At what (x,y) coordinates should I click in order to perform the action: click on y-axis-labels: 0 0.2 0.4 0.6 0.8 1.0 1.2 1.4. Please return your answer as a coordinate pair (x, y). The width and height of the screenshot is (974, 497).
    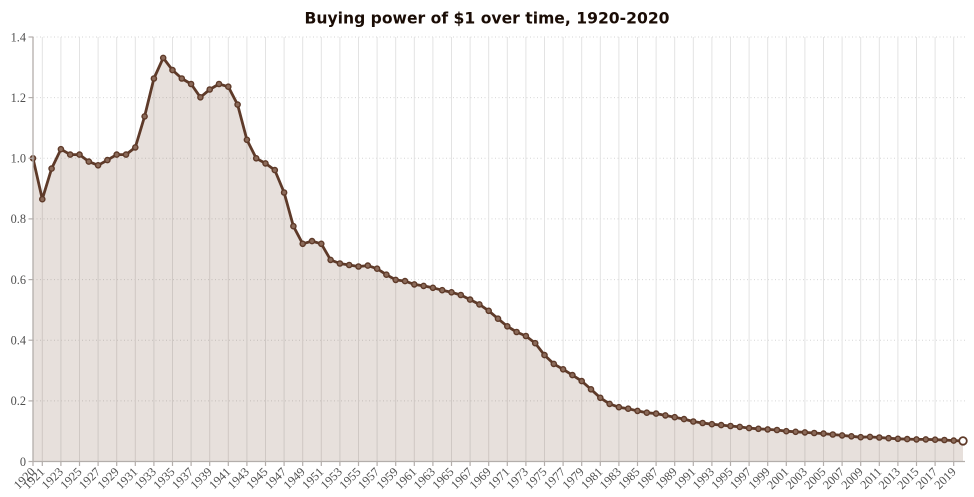
    Looking at the image, I should click on (22, 249).